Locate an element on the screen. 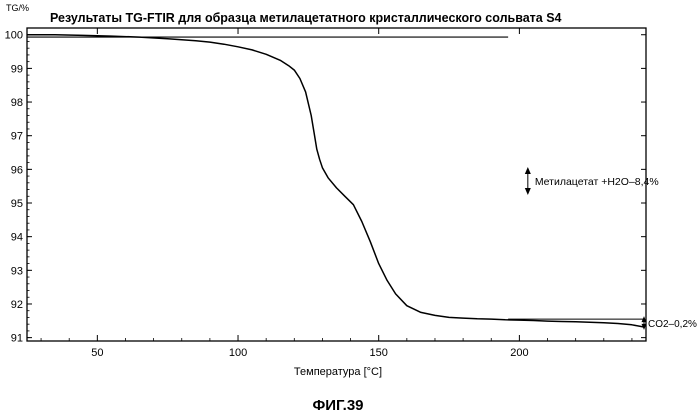 This screenshot has height=418, width=699. y-tick-label: 97 is located at coordinates (17, 137).